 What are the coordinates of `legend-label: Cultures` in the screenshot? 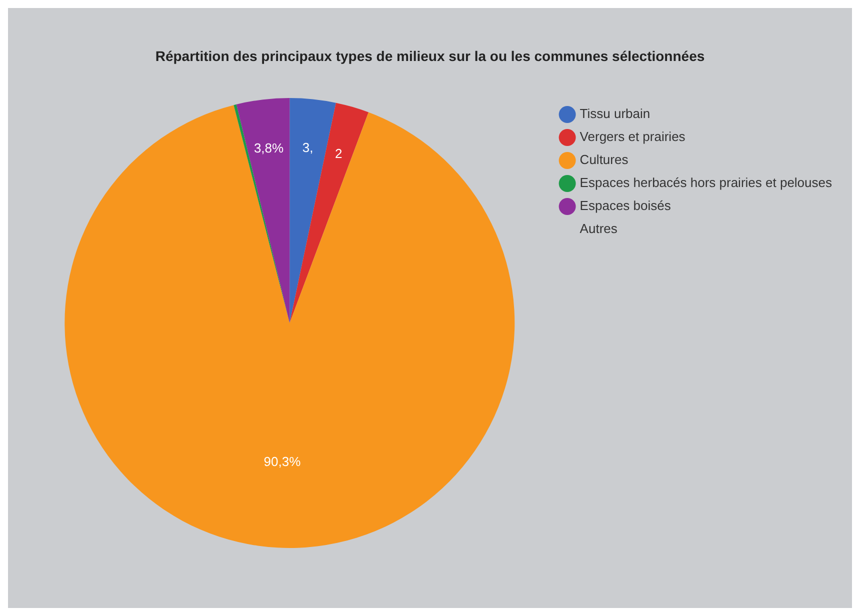 It's located at (604, 160).